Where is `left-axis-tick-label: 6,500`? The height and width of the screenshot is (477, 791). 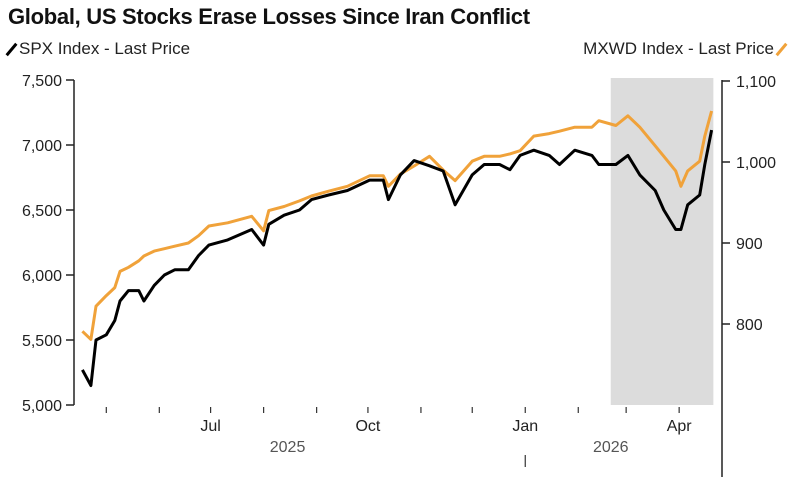 left-axis-tick-label: 6,500 is located at coordinates (42, 211).